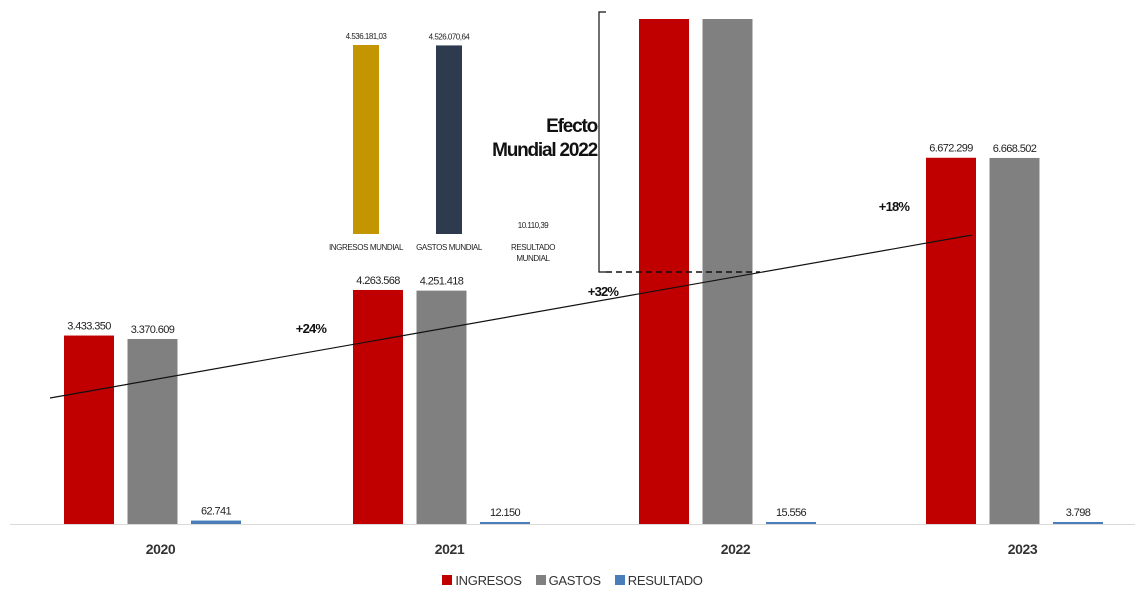 Image resolution: width=1145 pixels, height=589 pixels. I want to click on bar-gastos-2020, so click(152, 431).